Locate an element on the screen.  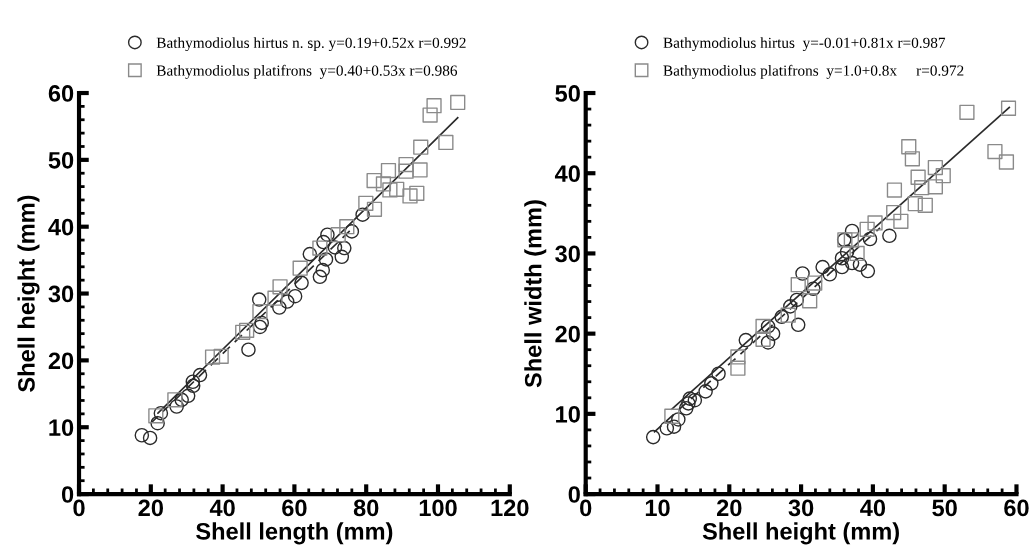
legend-label: Bathymodiolus platifrons y=1.0+0.8x r=0.972 is located at coordinates (813, 71).